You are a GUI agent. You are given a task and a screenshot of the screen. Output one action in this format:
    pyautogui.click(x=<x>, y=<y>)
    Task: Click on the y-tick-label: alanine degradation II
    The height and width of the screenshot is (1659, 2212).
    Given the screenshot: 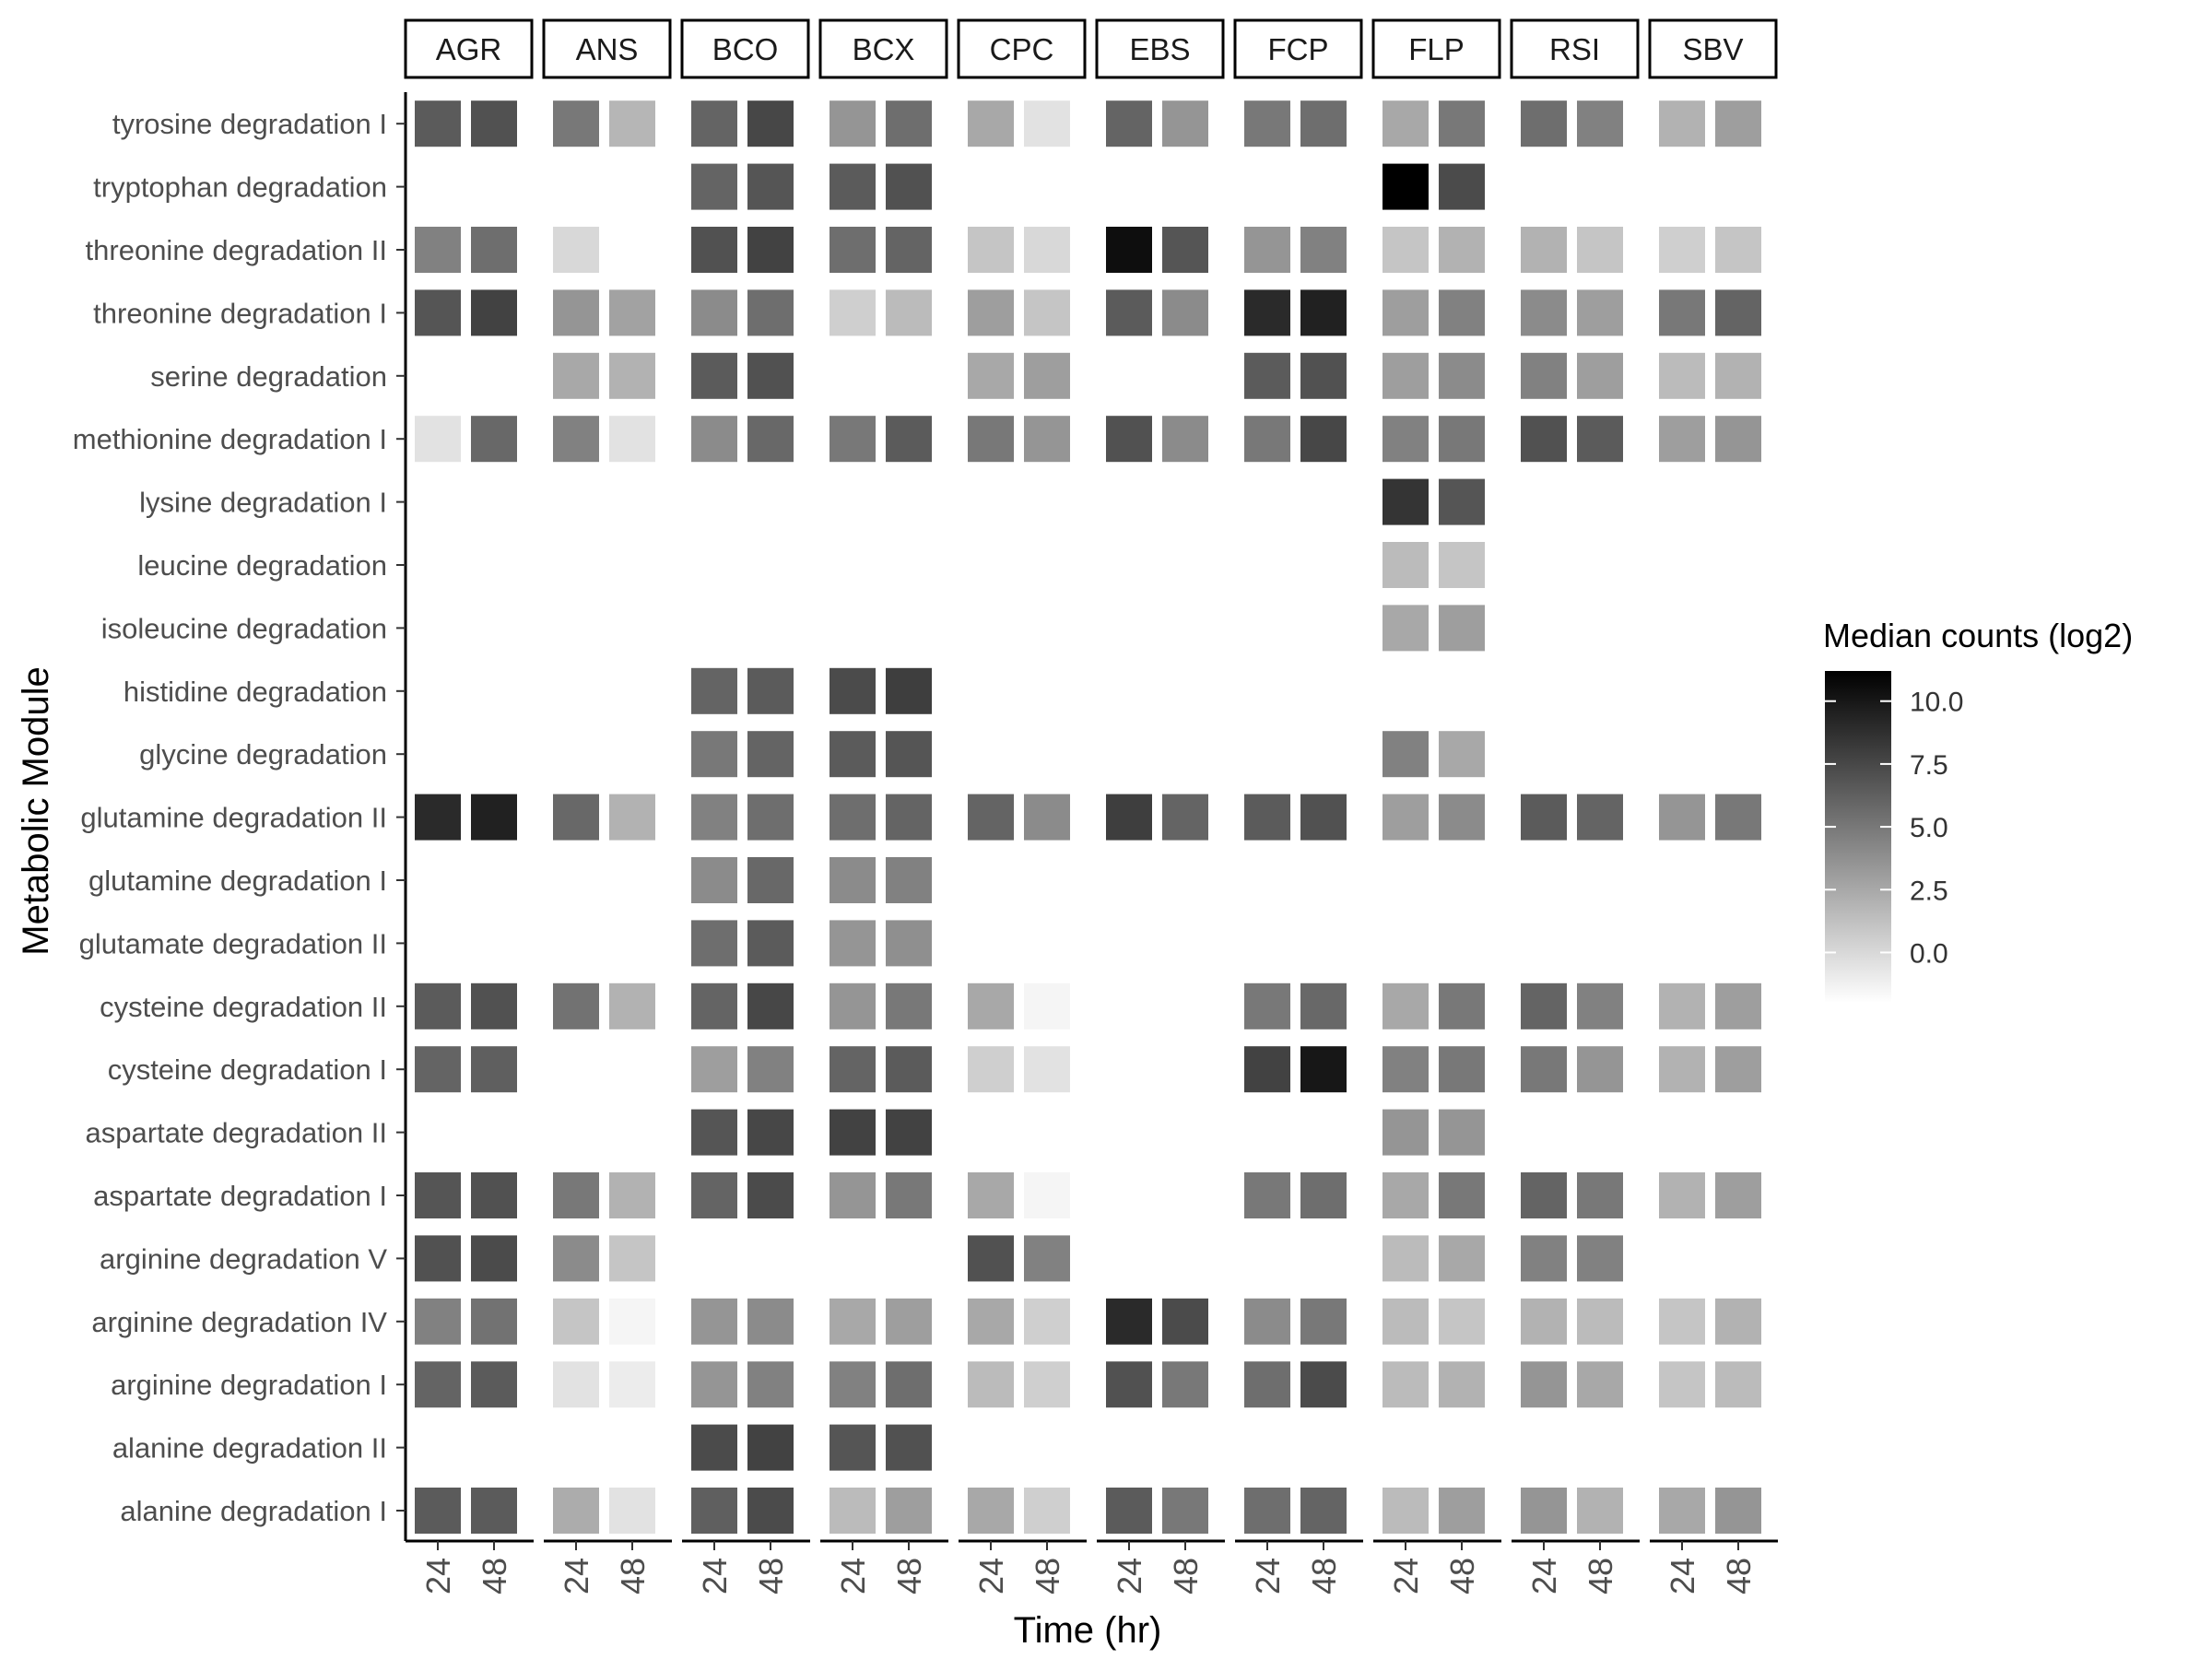 What is the action you would take?
    pyautogui.click(x=249, y=1448)
    